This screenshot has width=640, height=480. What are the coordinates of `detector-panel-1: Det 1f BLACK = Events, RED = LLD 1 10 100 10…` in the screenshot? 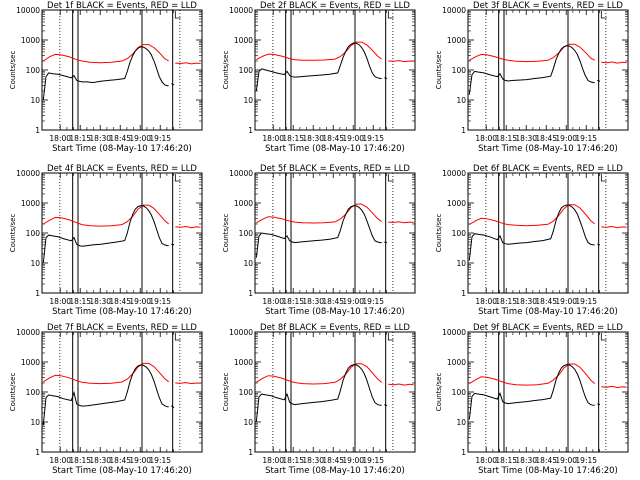 It's located at (106, 77).